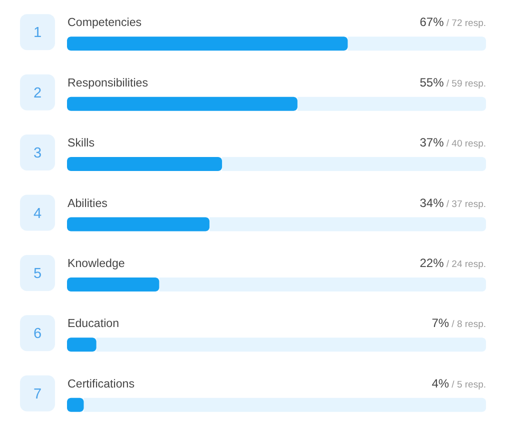 Image resolution: width=517 pixels, height=422 pixels. Describe the element at coordinates (88, 203) in the screenshot. I see `y-tick-label: Abilities` at that location.